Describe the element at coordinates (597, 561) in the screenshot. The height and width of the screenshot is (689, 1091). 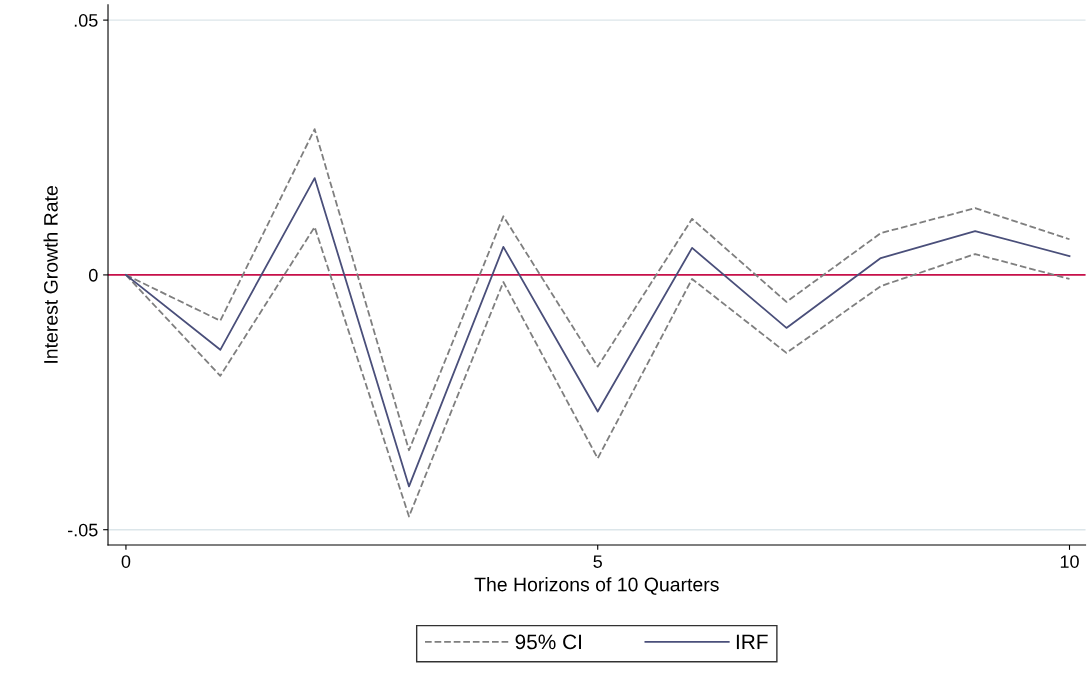
I see `x-tick-label: 5` at that location.